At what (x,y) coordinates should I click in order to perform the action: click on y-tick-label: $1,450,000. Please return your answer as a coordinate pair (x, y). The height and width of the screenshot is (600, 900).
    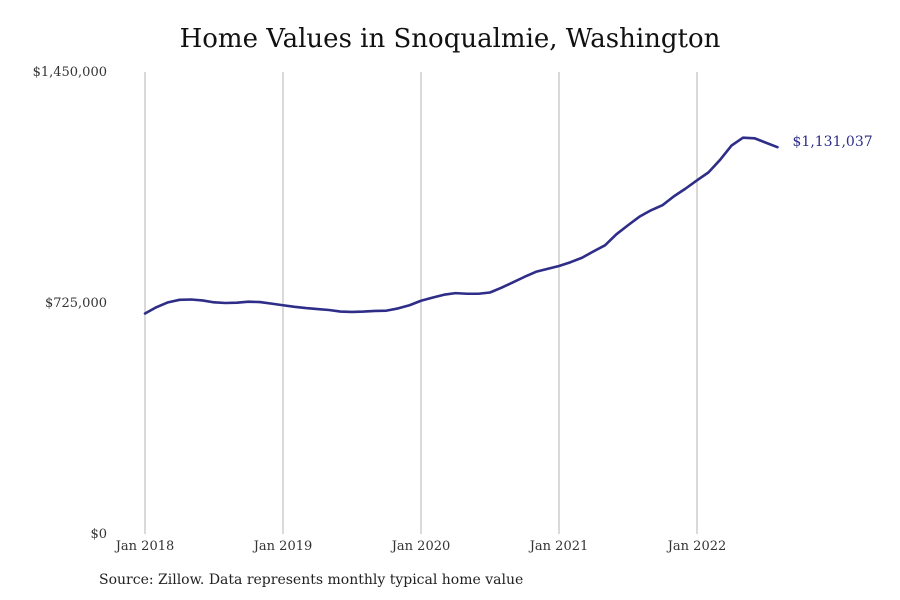
    Looking at the image, I should click on (70, 72).